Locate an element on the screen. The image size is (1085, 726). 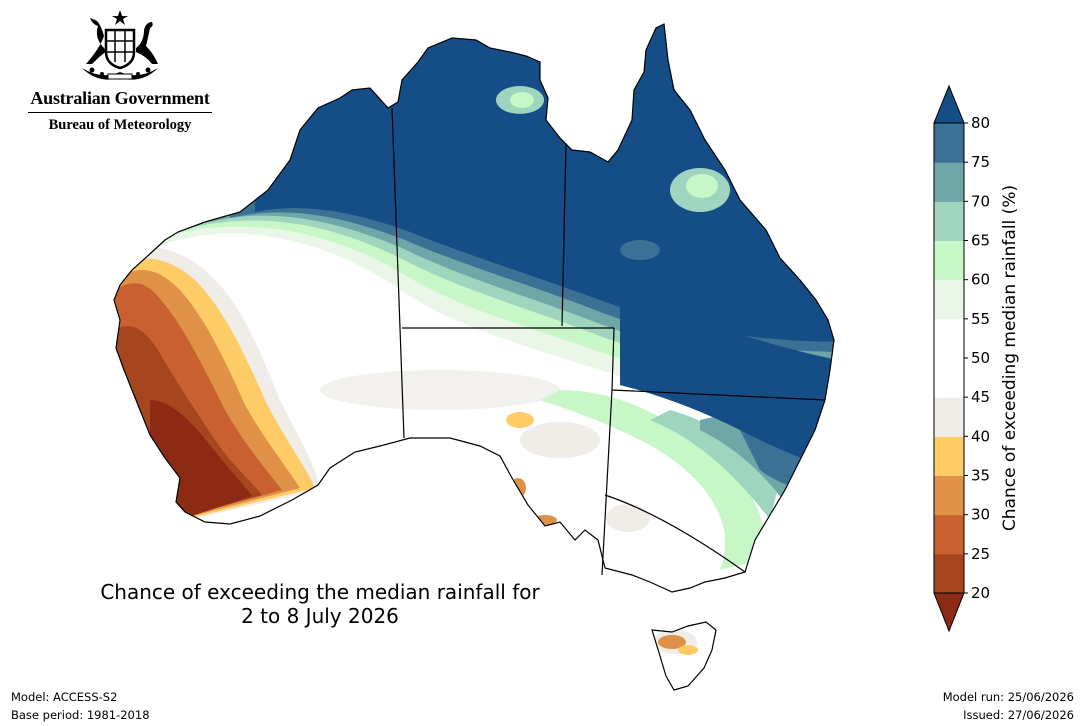
agency-name: Bureau of Meteorology is located at coordinates (120, 125).